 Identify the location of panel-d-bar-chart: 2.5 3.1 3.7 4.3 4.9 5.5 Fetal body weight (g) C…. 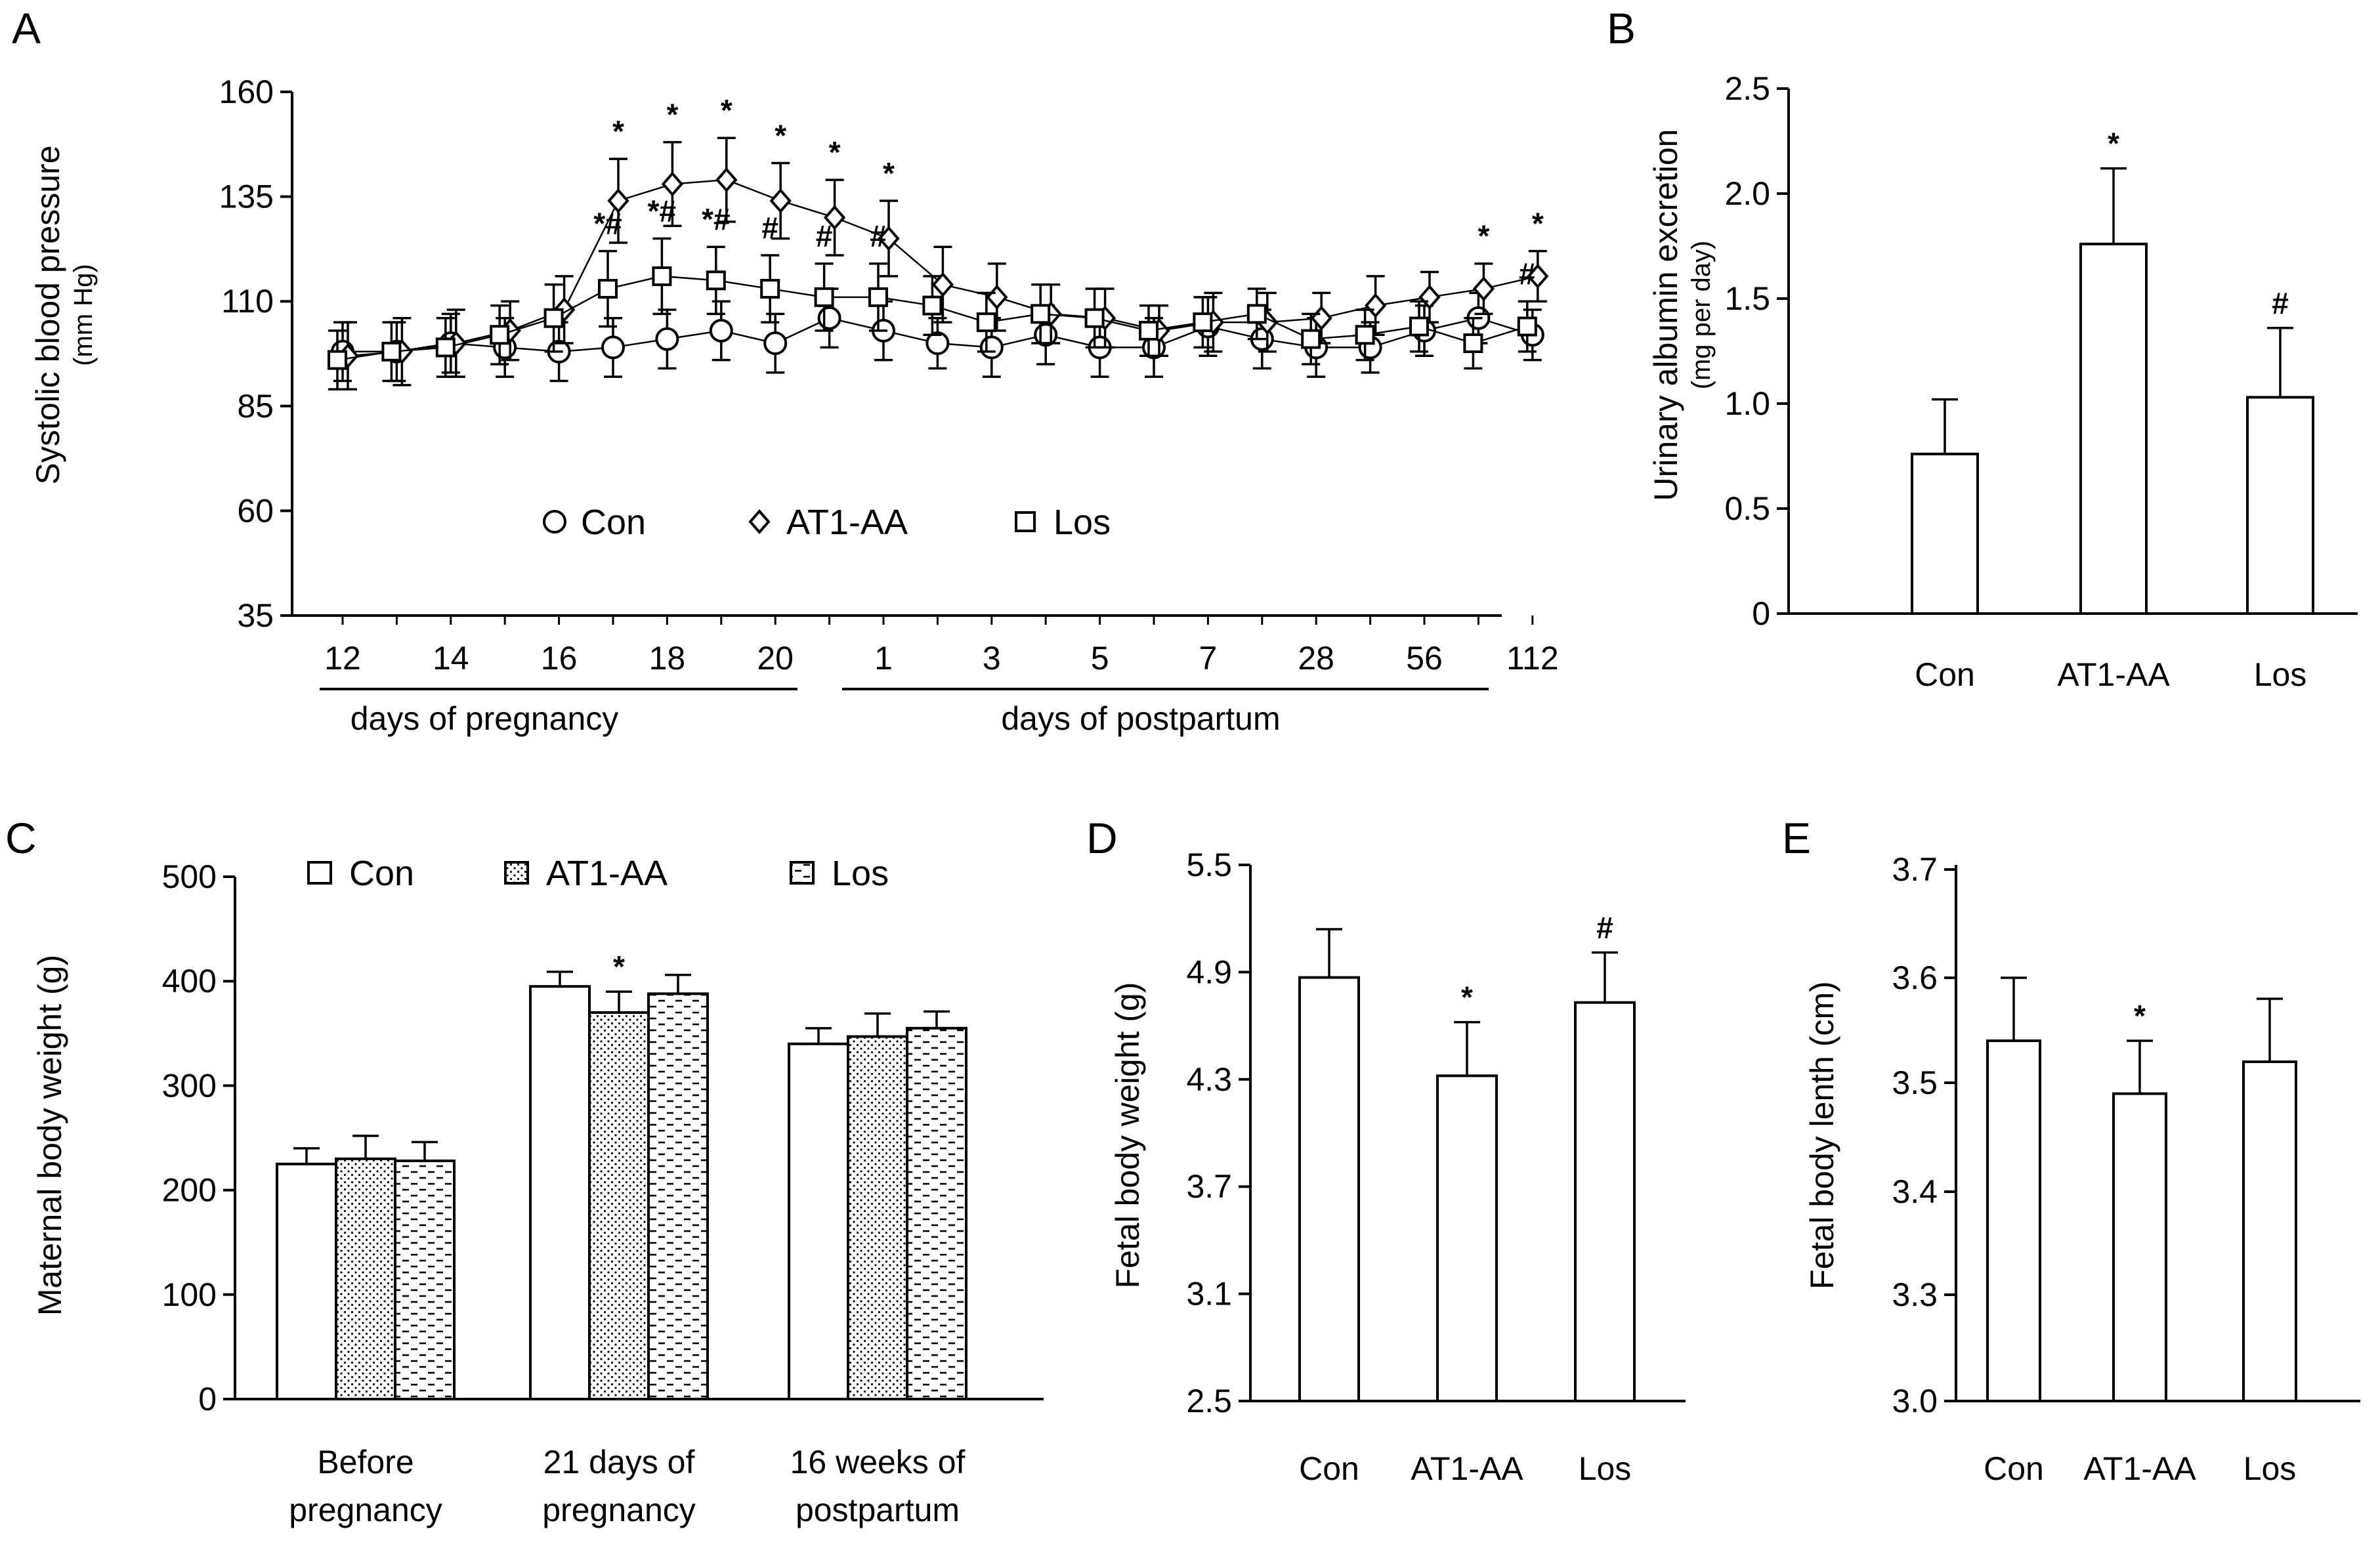
(1398, 1167).